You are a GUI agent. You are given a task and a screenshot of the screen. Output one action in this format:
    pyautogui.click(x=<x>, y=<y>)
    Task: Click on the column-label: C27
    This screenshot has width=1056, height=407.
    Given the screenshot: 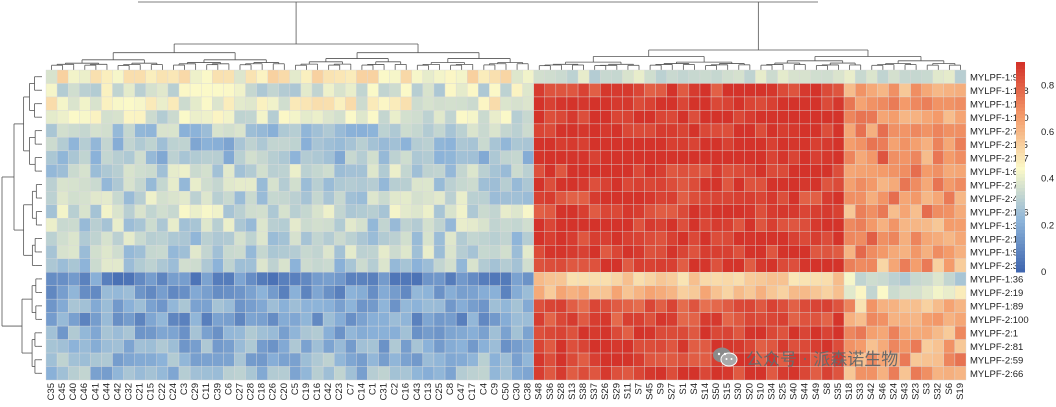 What is the action you would take?
    pyautogui.click(x=239, y=391)
    